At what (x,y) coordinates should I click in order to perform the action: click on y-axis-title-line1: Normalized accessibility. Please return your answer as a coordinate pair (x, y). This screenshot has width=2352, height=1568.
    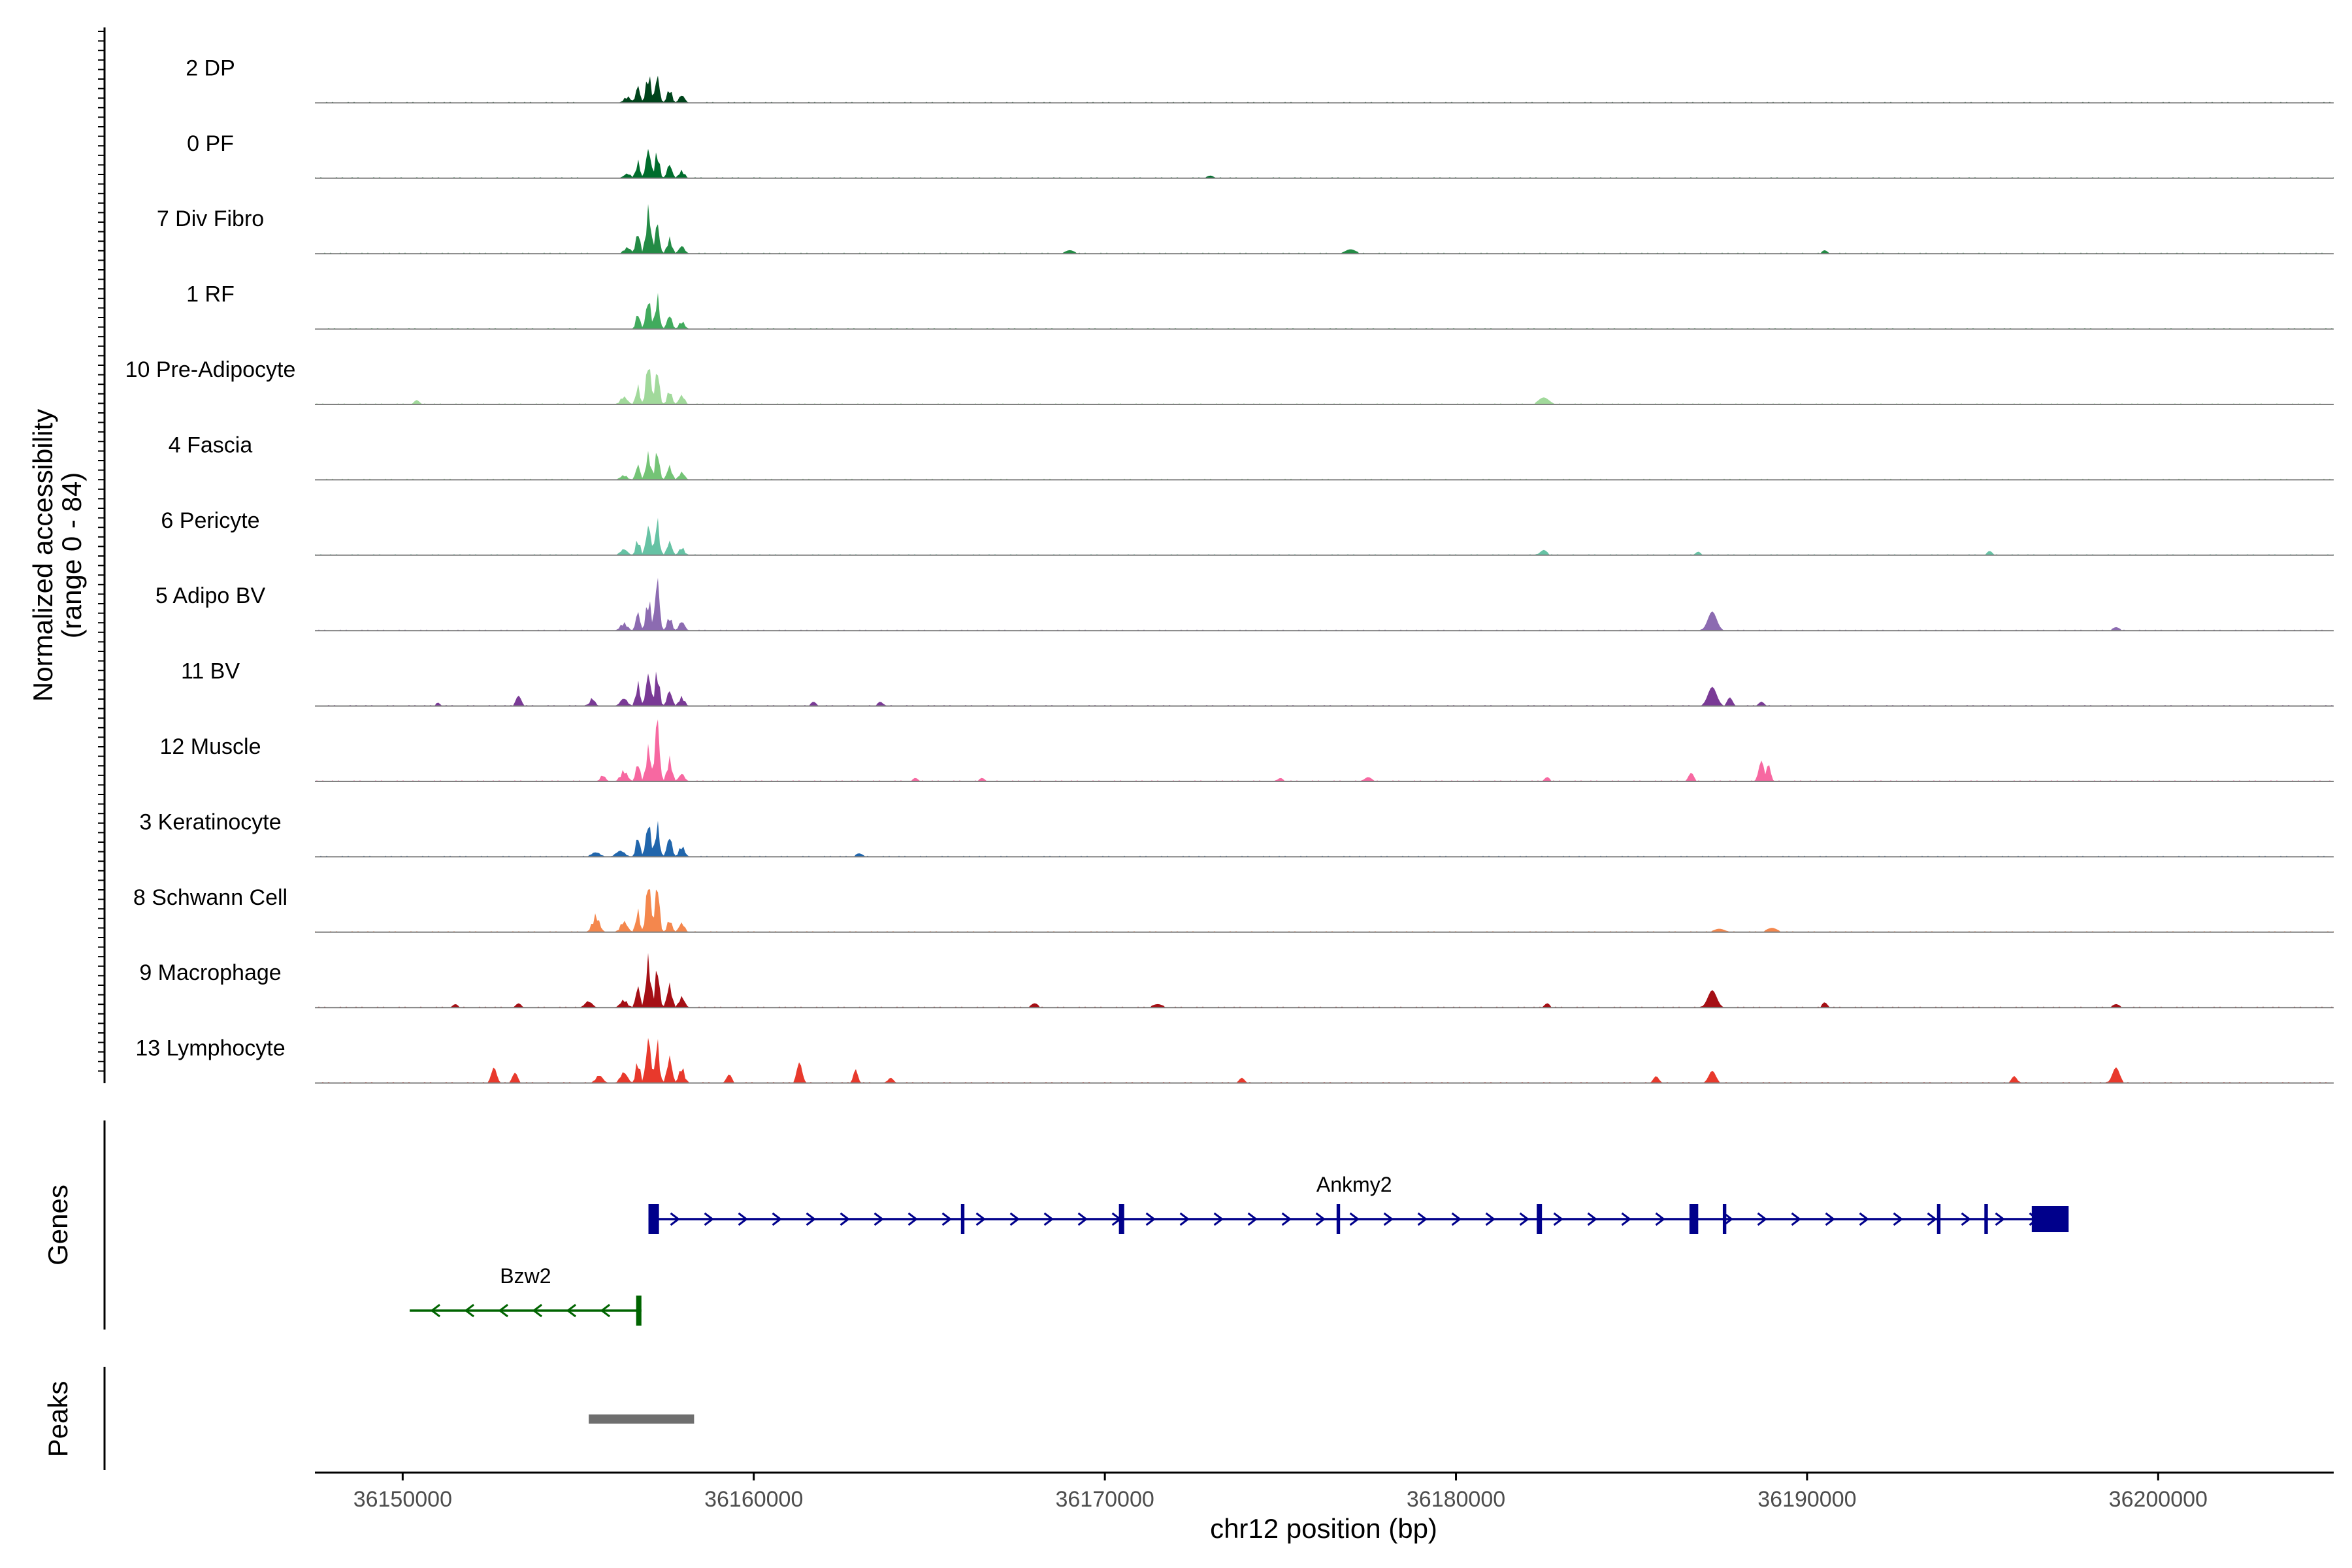
    Looking at the image, I should click on (42, 555).